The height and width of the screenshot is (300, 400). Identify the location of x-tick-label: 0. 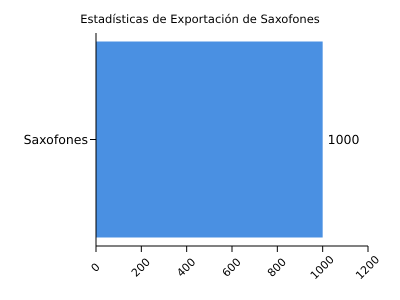
(95, 267).